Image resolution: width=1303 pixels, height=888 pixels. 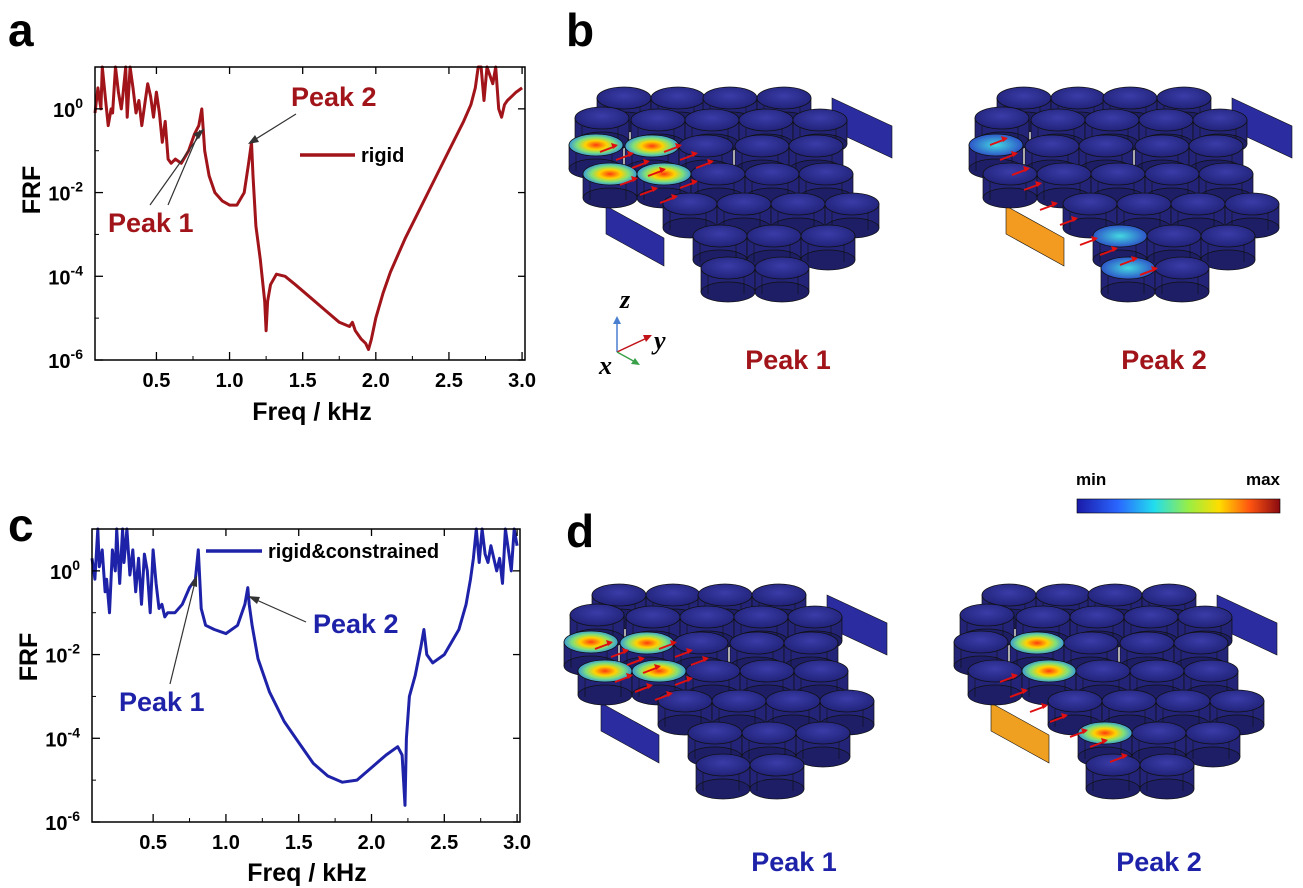 What do you see at coordinates (157, 381) in the screenshot?
I see `x-tick-label: 0.5` at bounding box center [157, 381].